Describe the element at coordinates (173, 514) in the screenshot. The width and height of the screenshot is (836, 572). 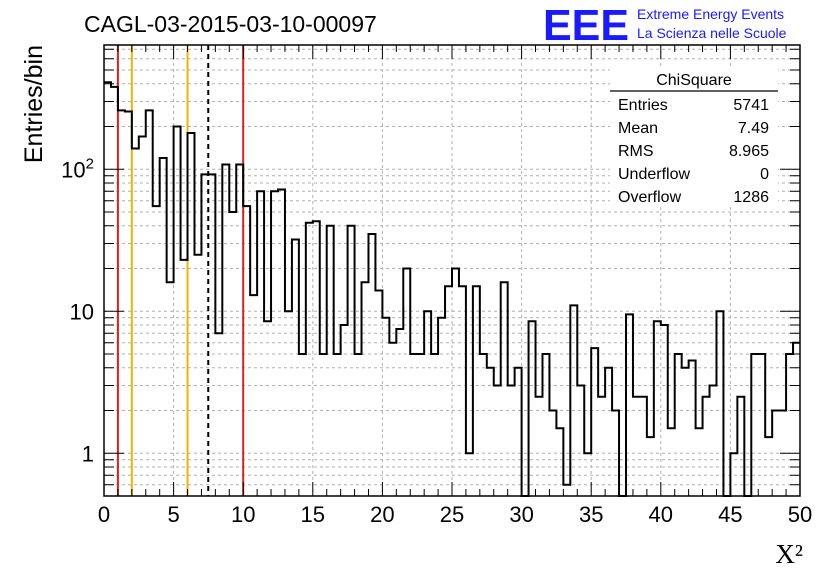
I see `x-tick-label: 5` at that location.